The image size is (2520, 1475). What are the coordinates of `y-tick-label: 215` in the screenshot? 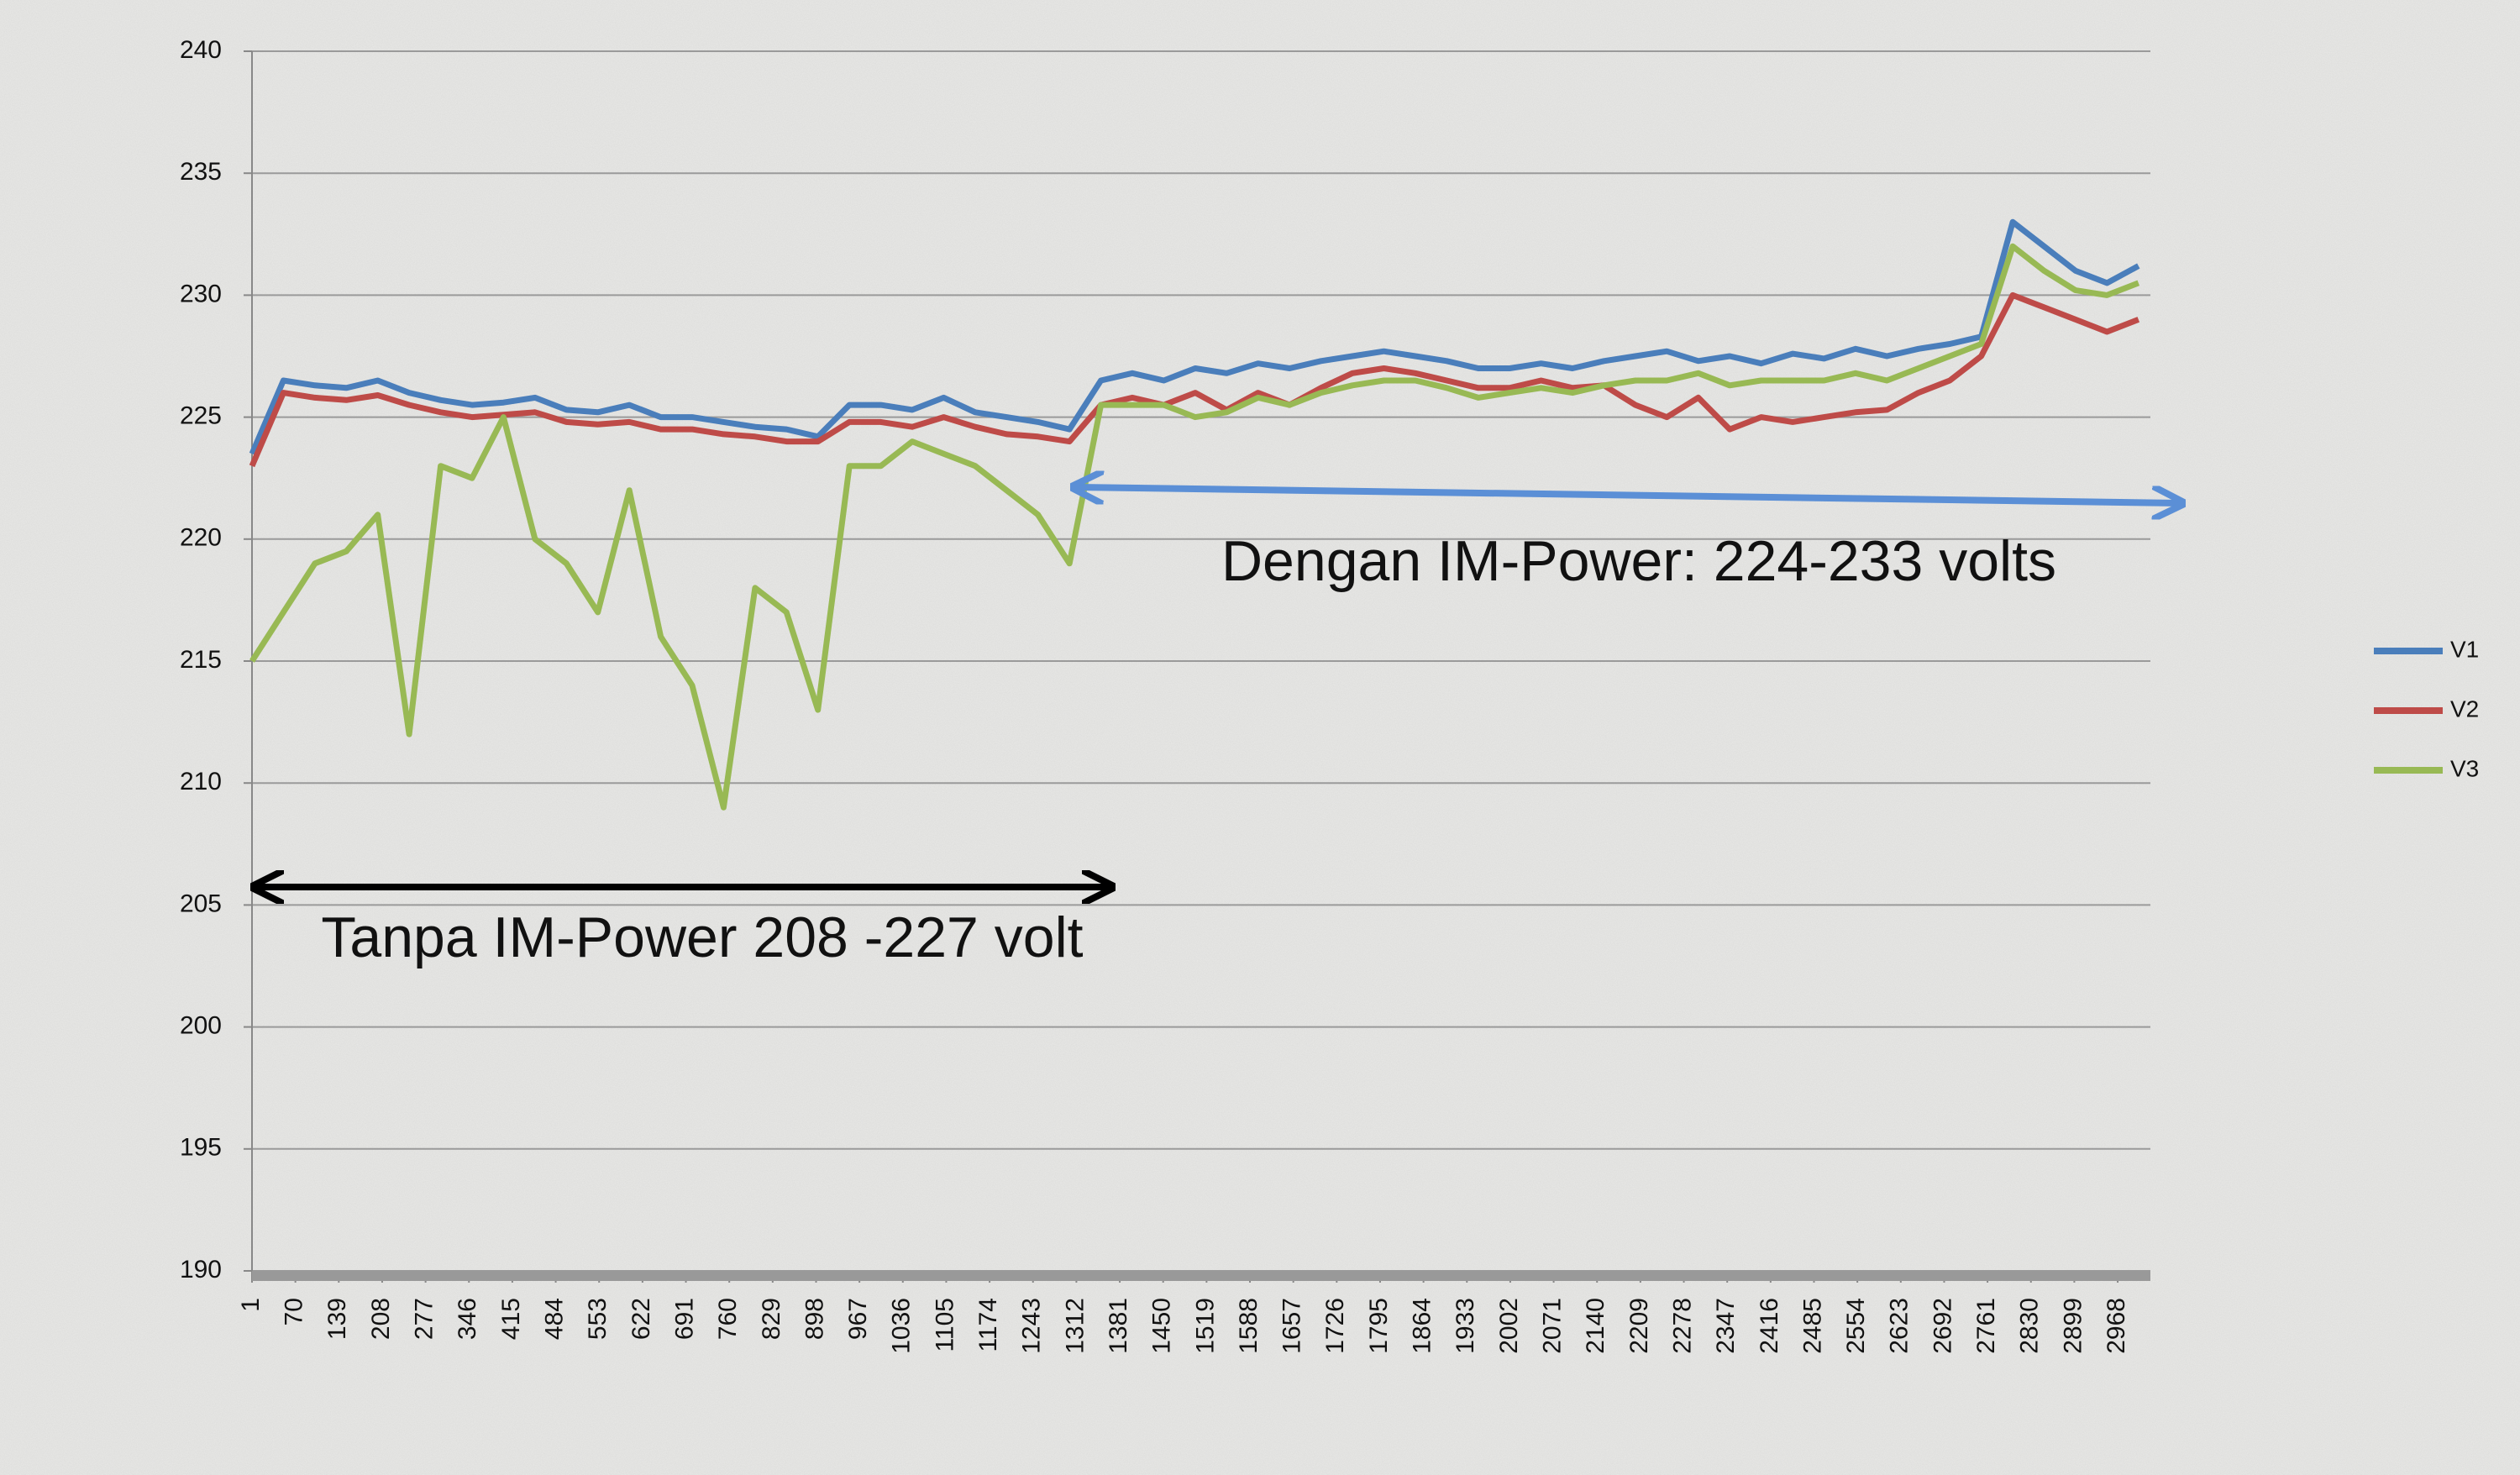 It's located at (201, 660).